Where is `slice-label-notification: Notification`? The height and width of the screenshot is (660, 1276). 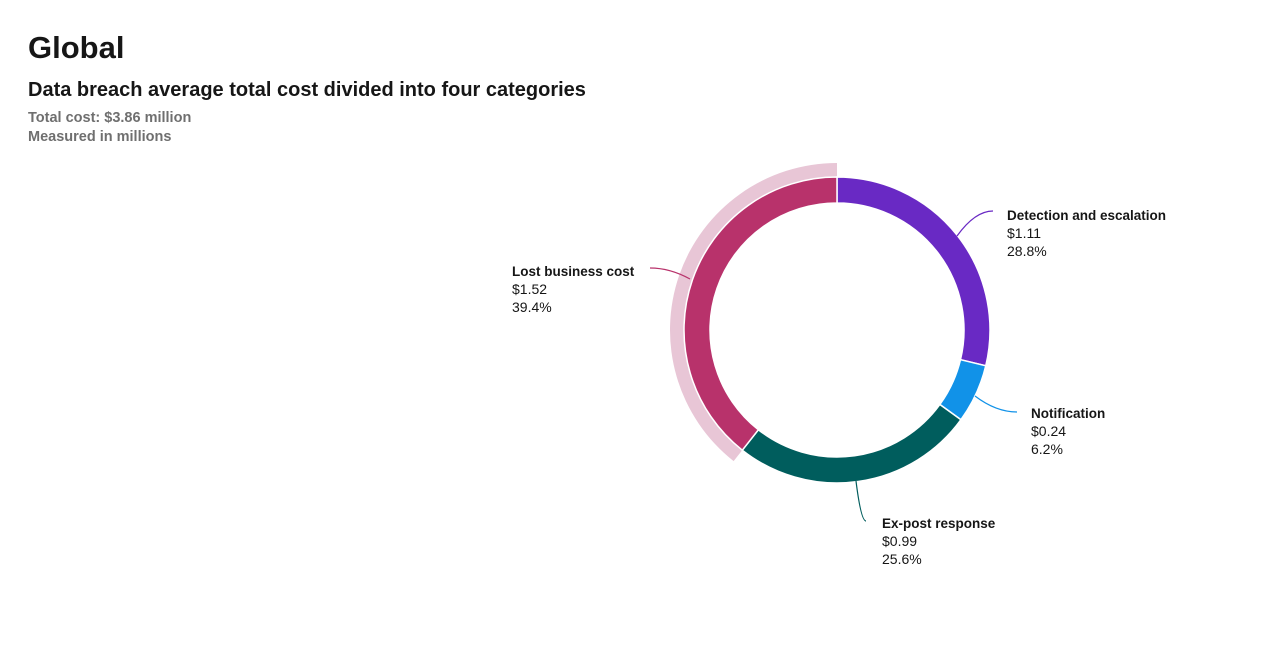
slice-label-notification: Notification is located at coordinates (1068, 413).